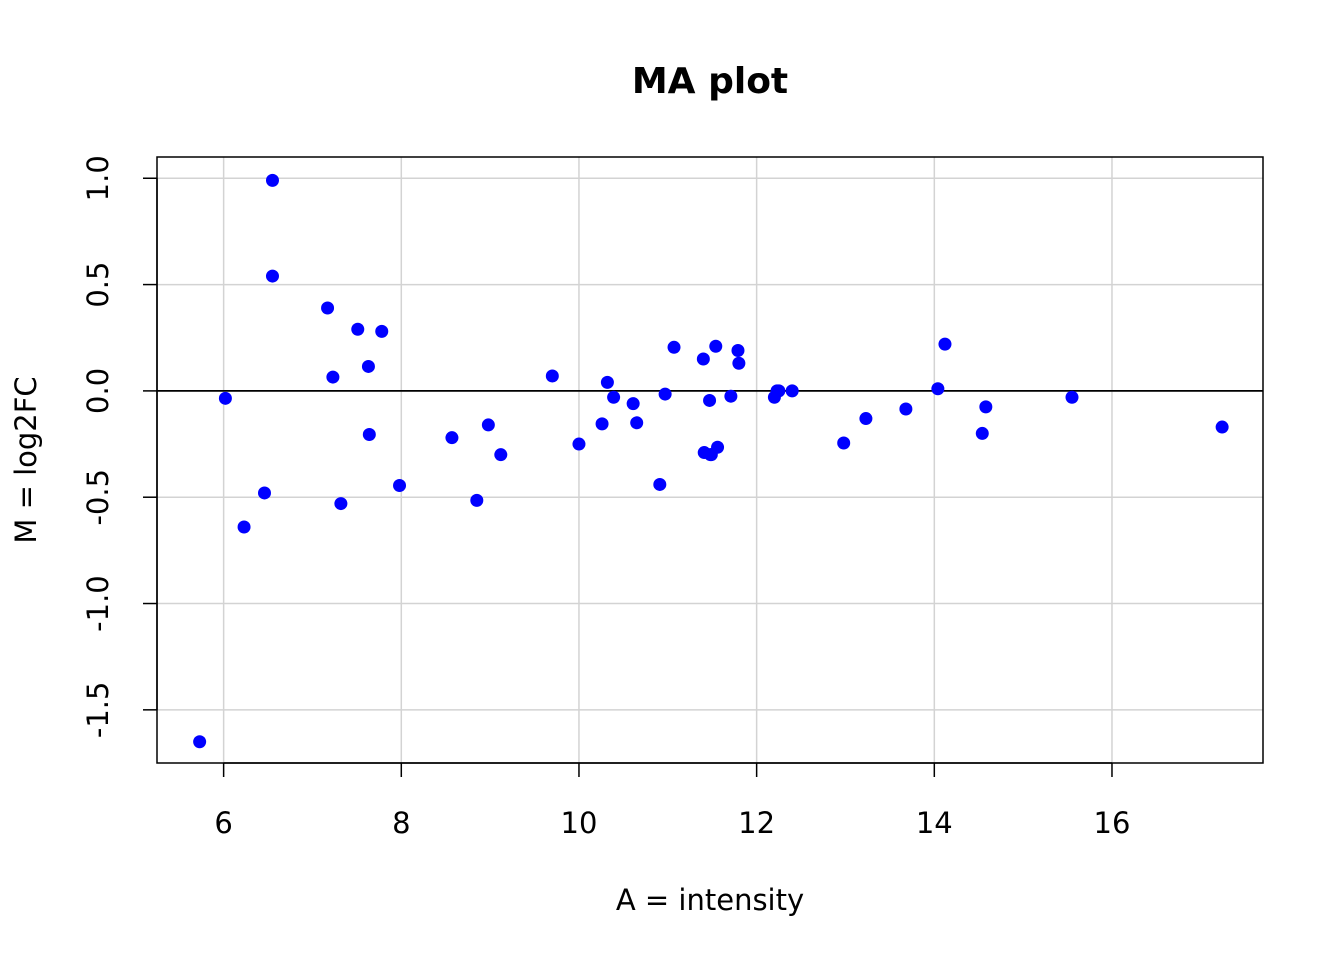 This screenshot has height=960, width=1344. I want to click on x-tick-label: 8, so click(401, 823).